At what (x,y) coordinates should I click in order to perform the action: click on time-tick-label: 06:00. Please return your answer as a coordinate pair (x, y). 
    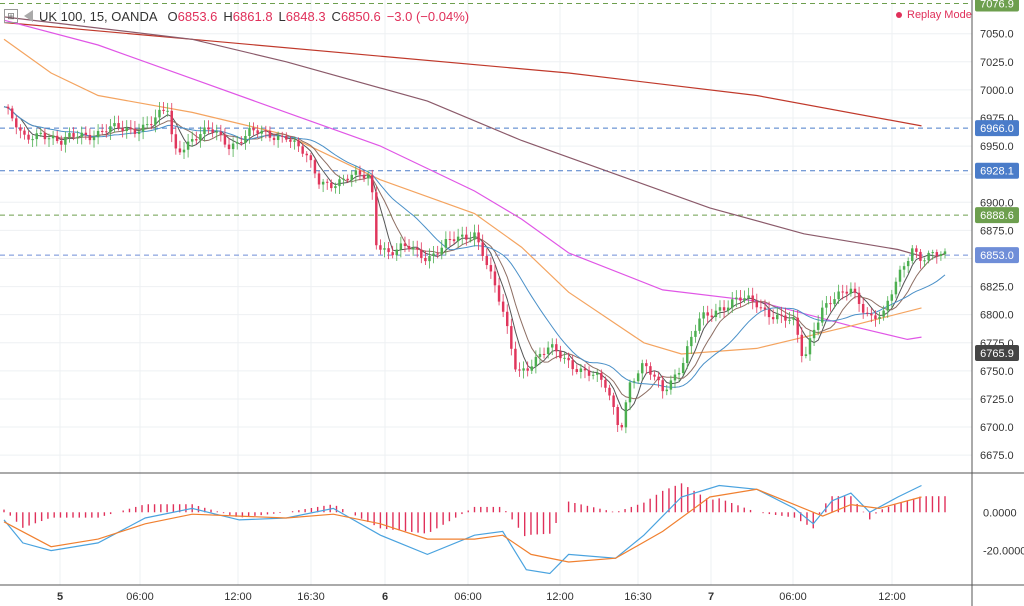
    Looking at the image, I should click on (793, 597).